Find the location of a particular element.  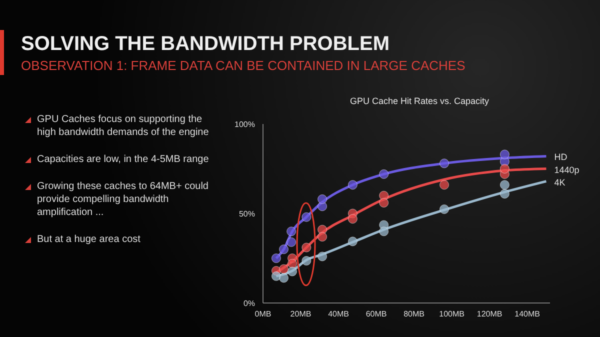

series-label: 1440p is located at coordinates (567, 169).